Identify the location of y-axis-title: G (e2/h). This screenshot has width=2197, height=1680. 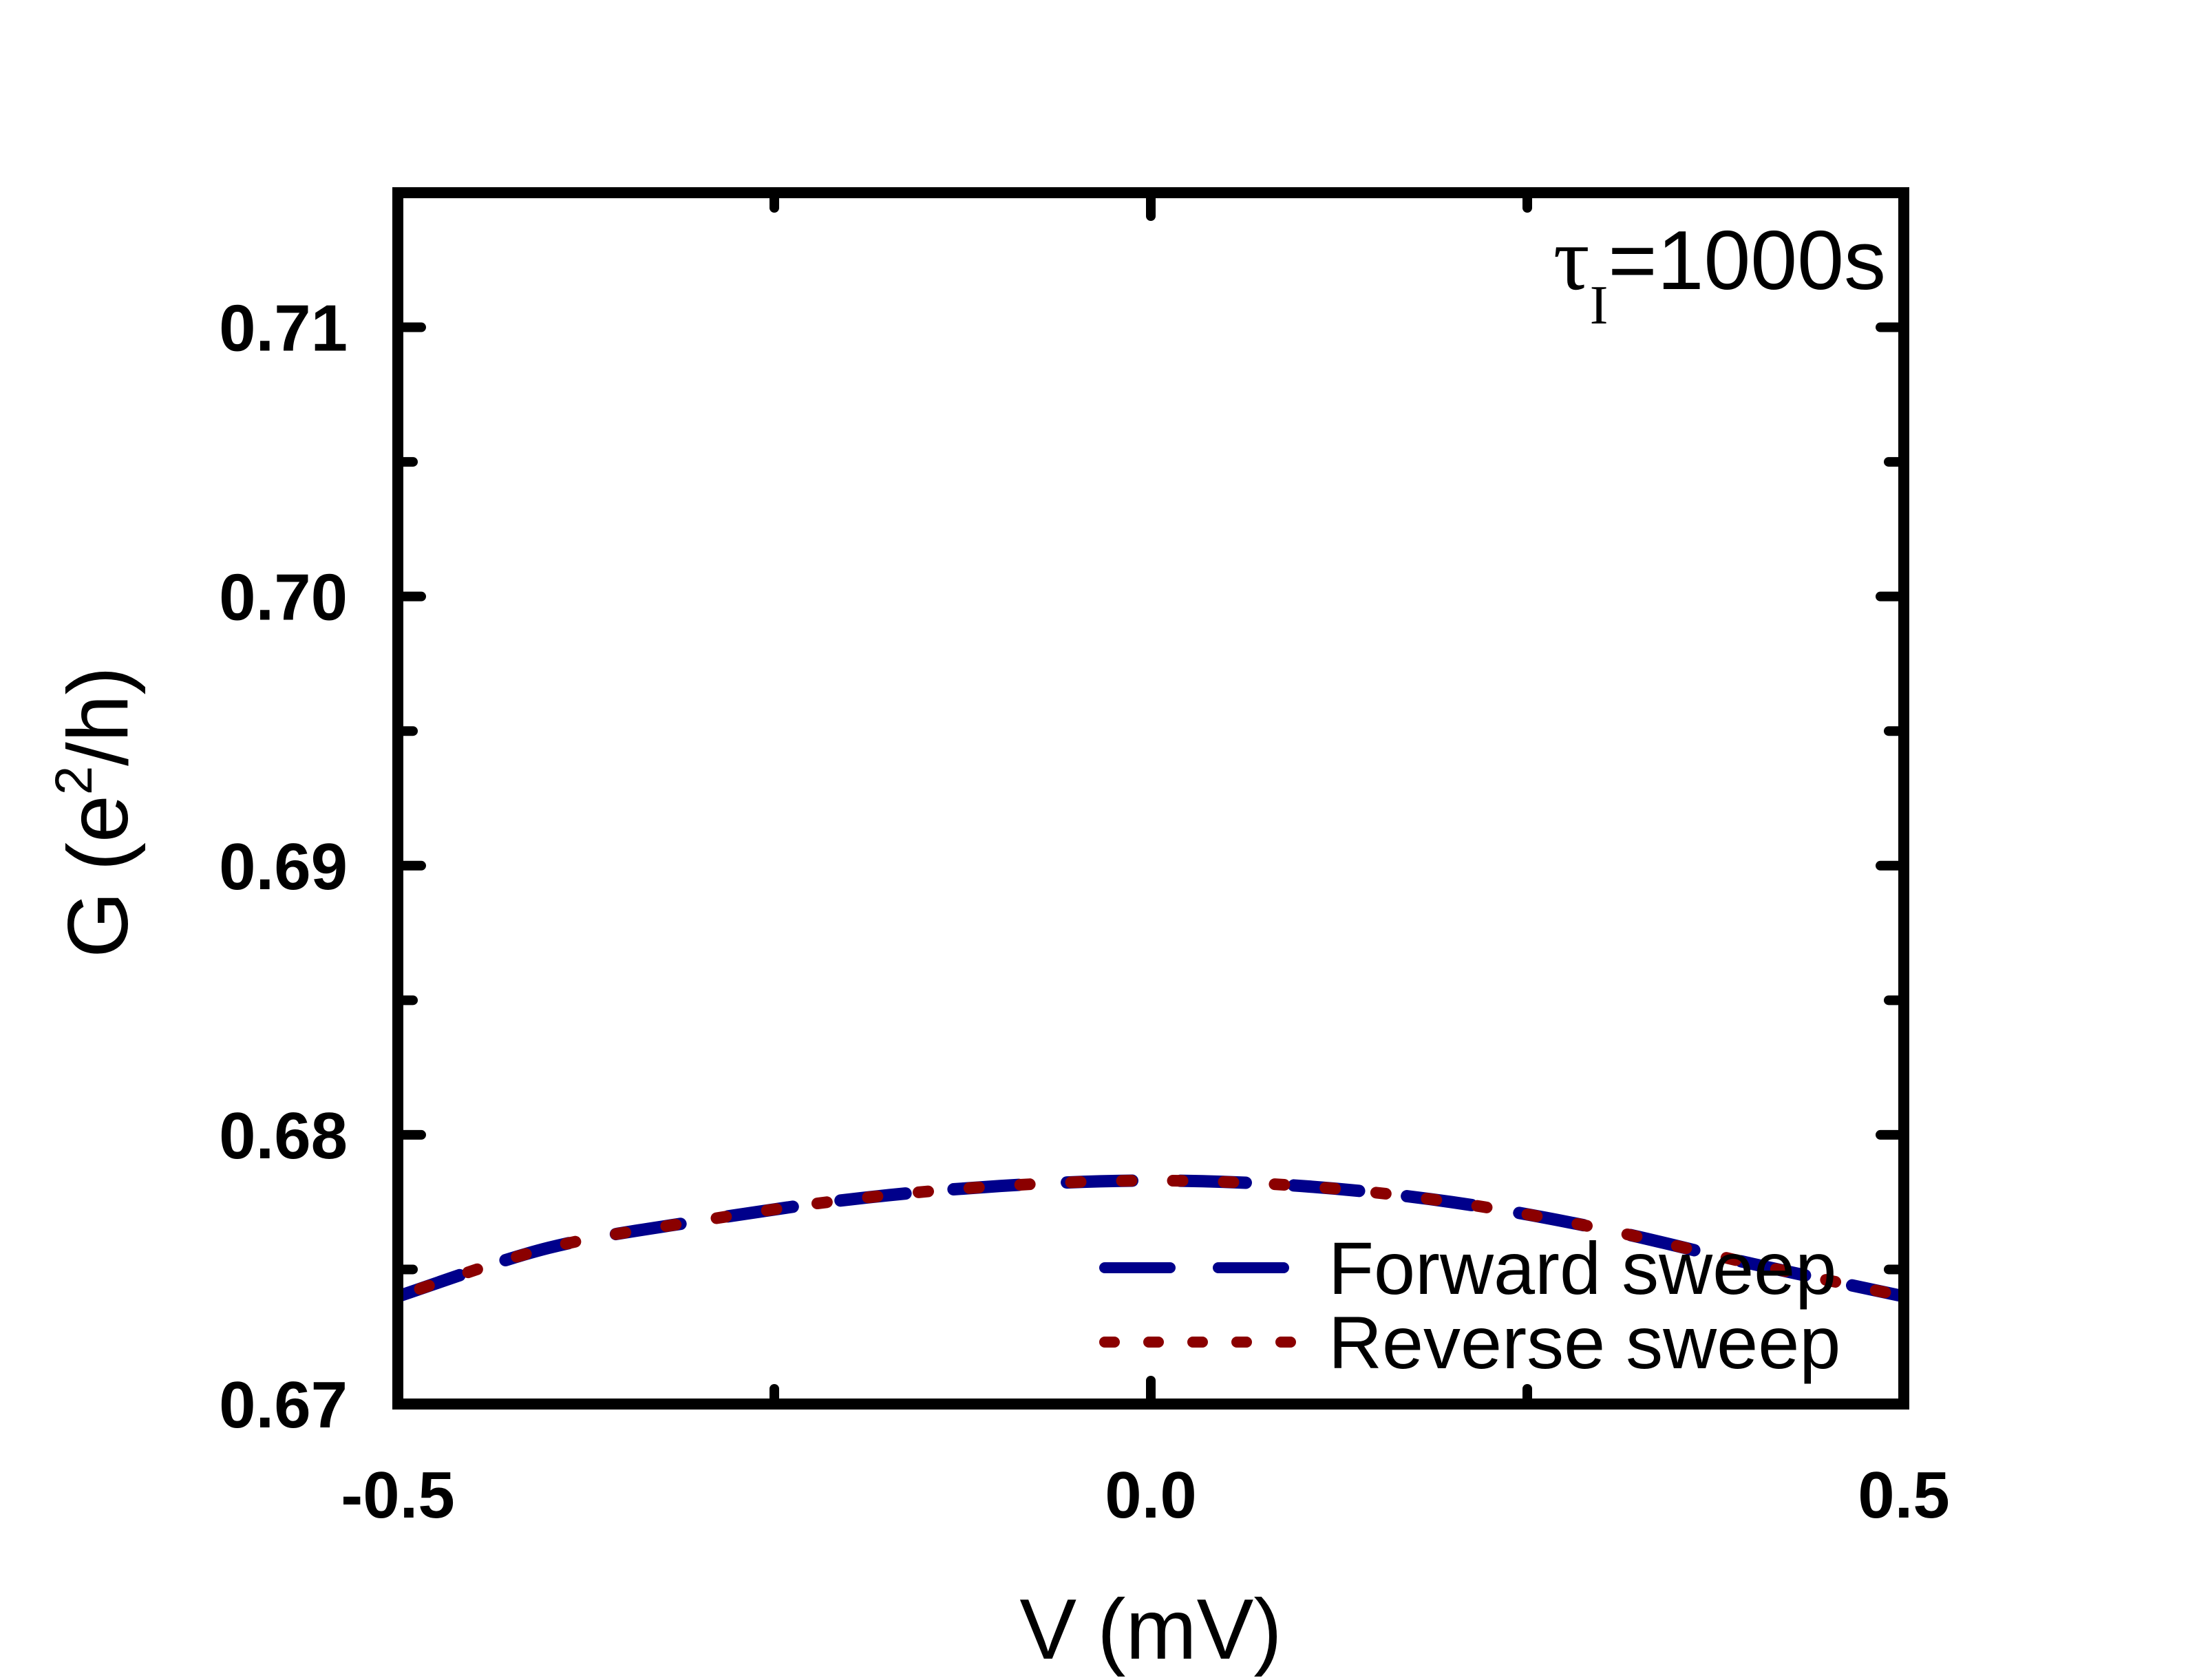
(96, 812).